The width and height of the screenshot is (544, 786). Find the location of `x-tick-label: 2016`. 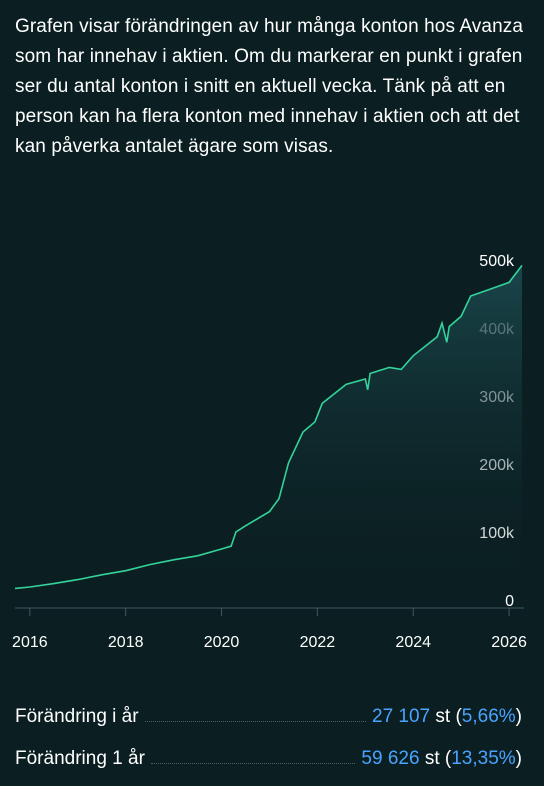

x-tick-label: 2016 is located at coordinates (30, 642).